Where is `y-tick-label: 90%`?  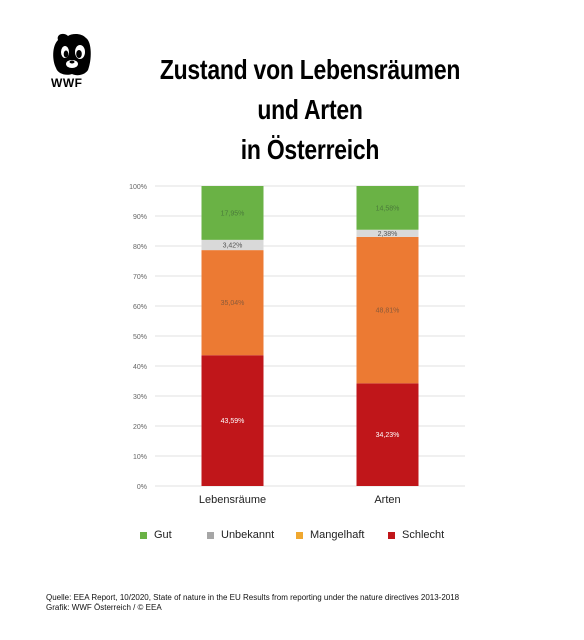
y-tick-label: 90% is located at coordinates (140, 217).